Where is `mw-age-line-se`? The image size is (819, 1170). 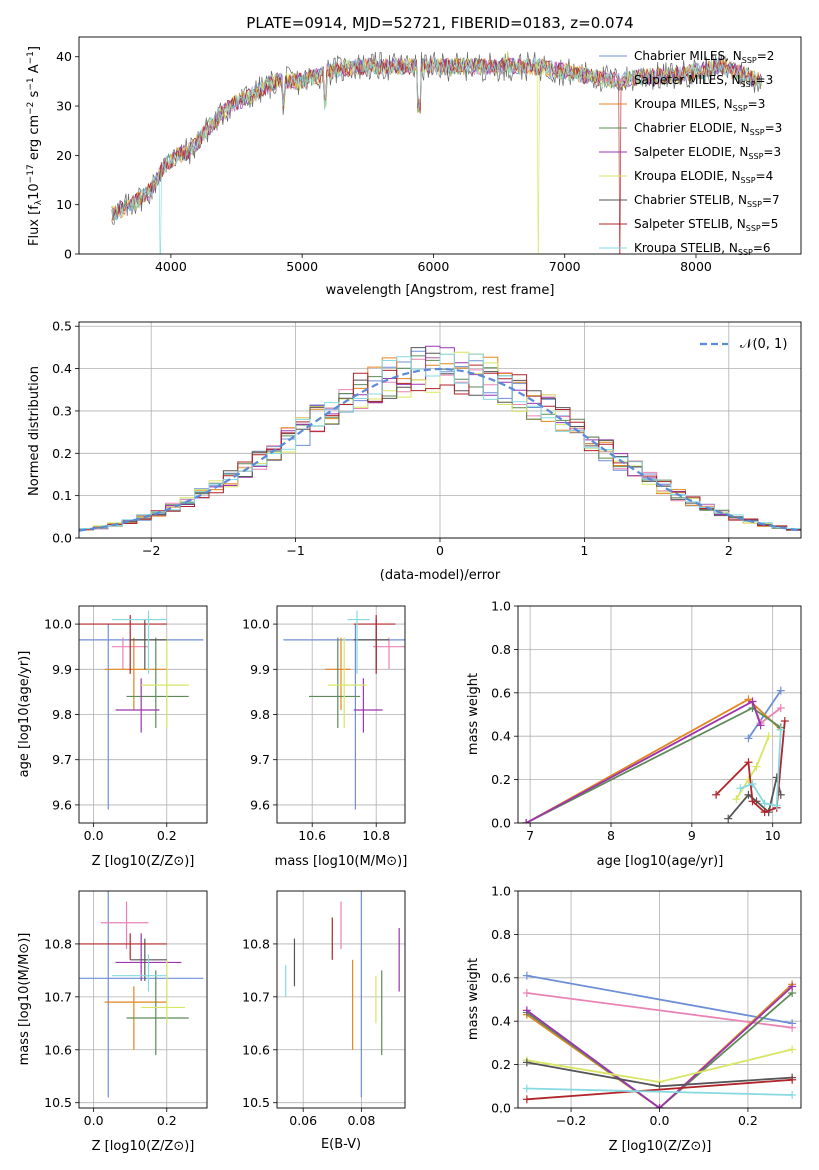
mw-age-line-se is located at coordinates (643, 761).